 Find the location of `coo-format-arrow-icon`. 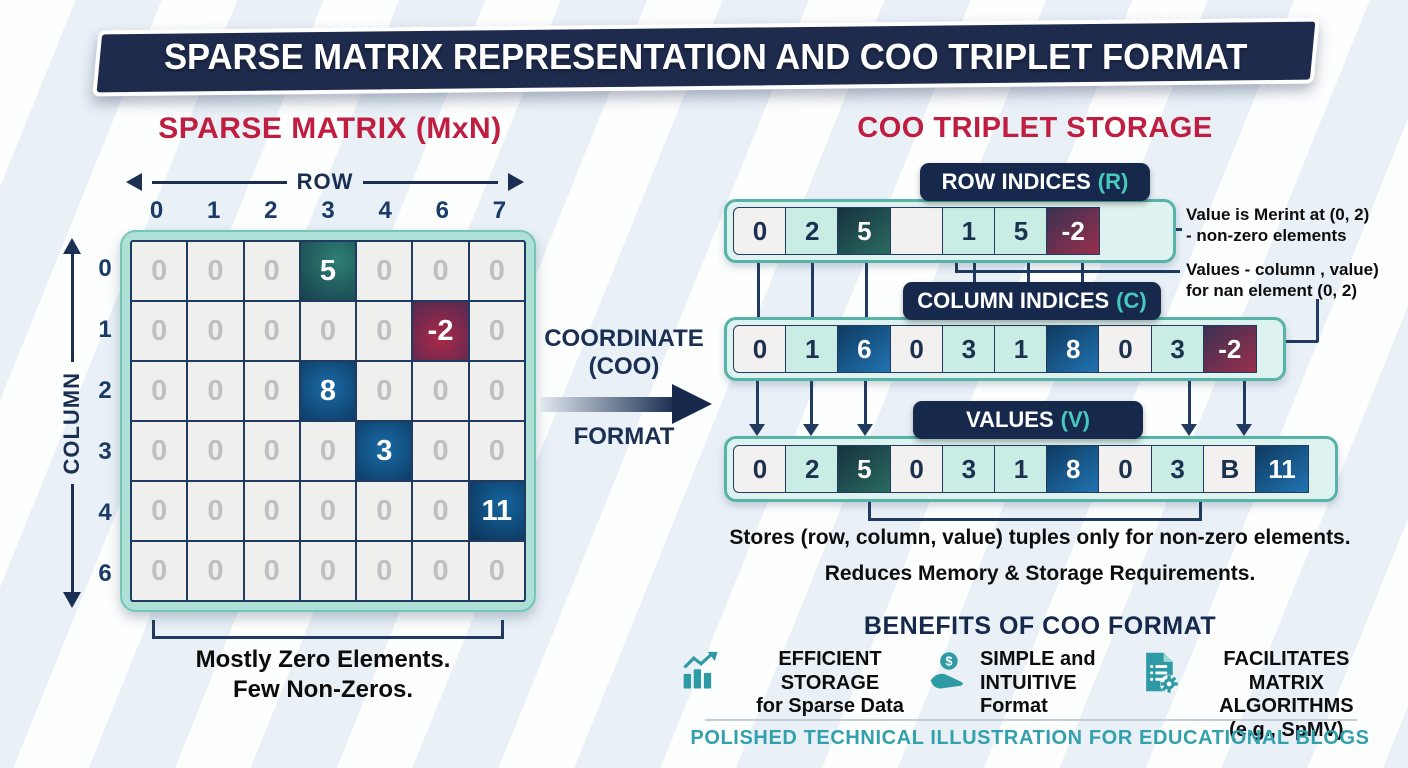

coo-format-arrow-icon is located at coordinates (626, 404).